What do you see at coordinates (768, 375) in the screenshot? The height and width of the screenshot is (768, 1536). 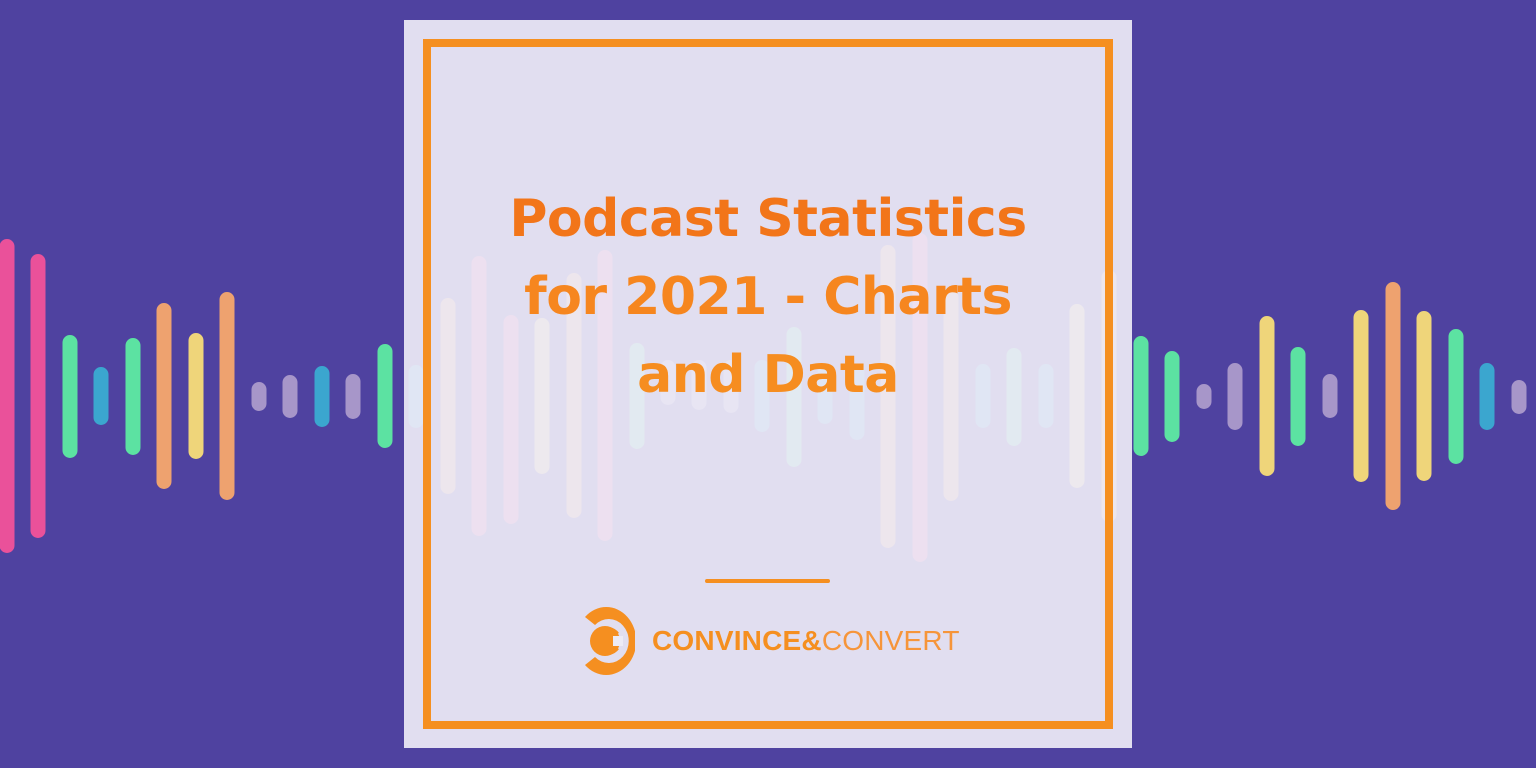 I see `title-line-3: and Data` at bounding box center [768, 375].